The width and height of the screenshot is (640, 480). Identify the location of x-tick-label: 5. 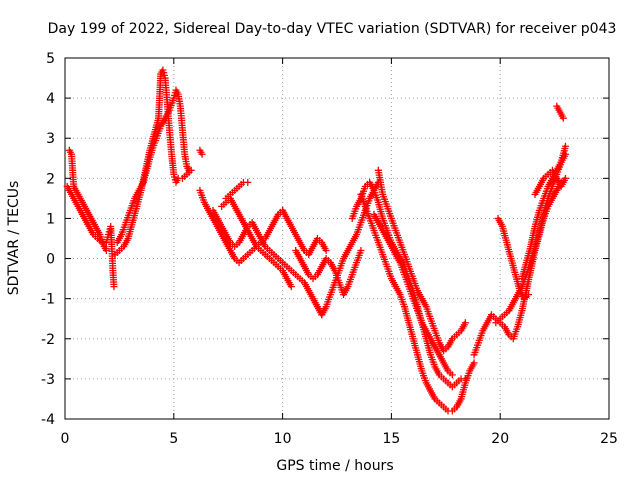
(173, 439).